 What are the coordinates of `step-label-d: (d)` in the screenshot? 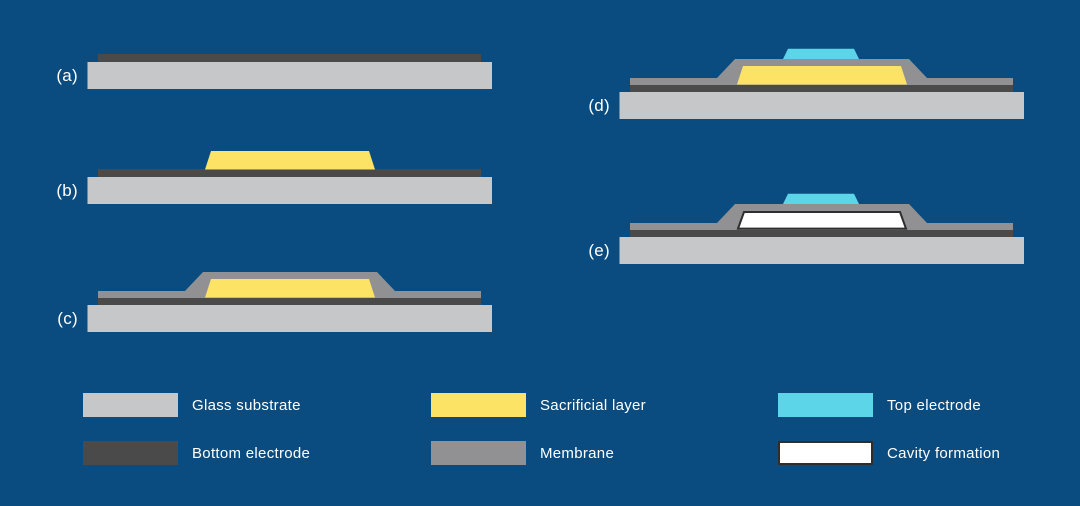 It's located at (599, 105).